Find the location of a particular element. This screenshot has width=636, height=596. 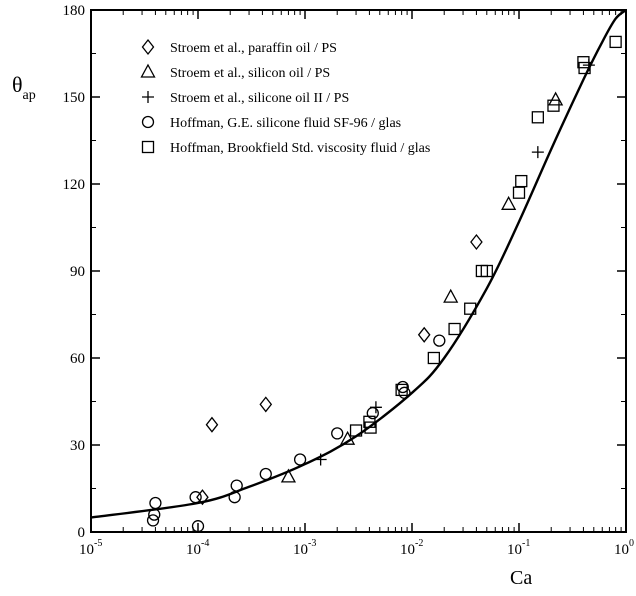

y-tick-label: 180 is located at coordinates (74, 11).